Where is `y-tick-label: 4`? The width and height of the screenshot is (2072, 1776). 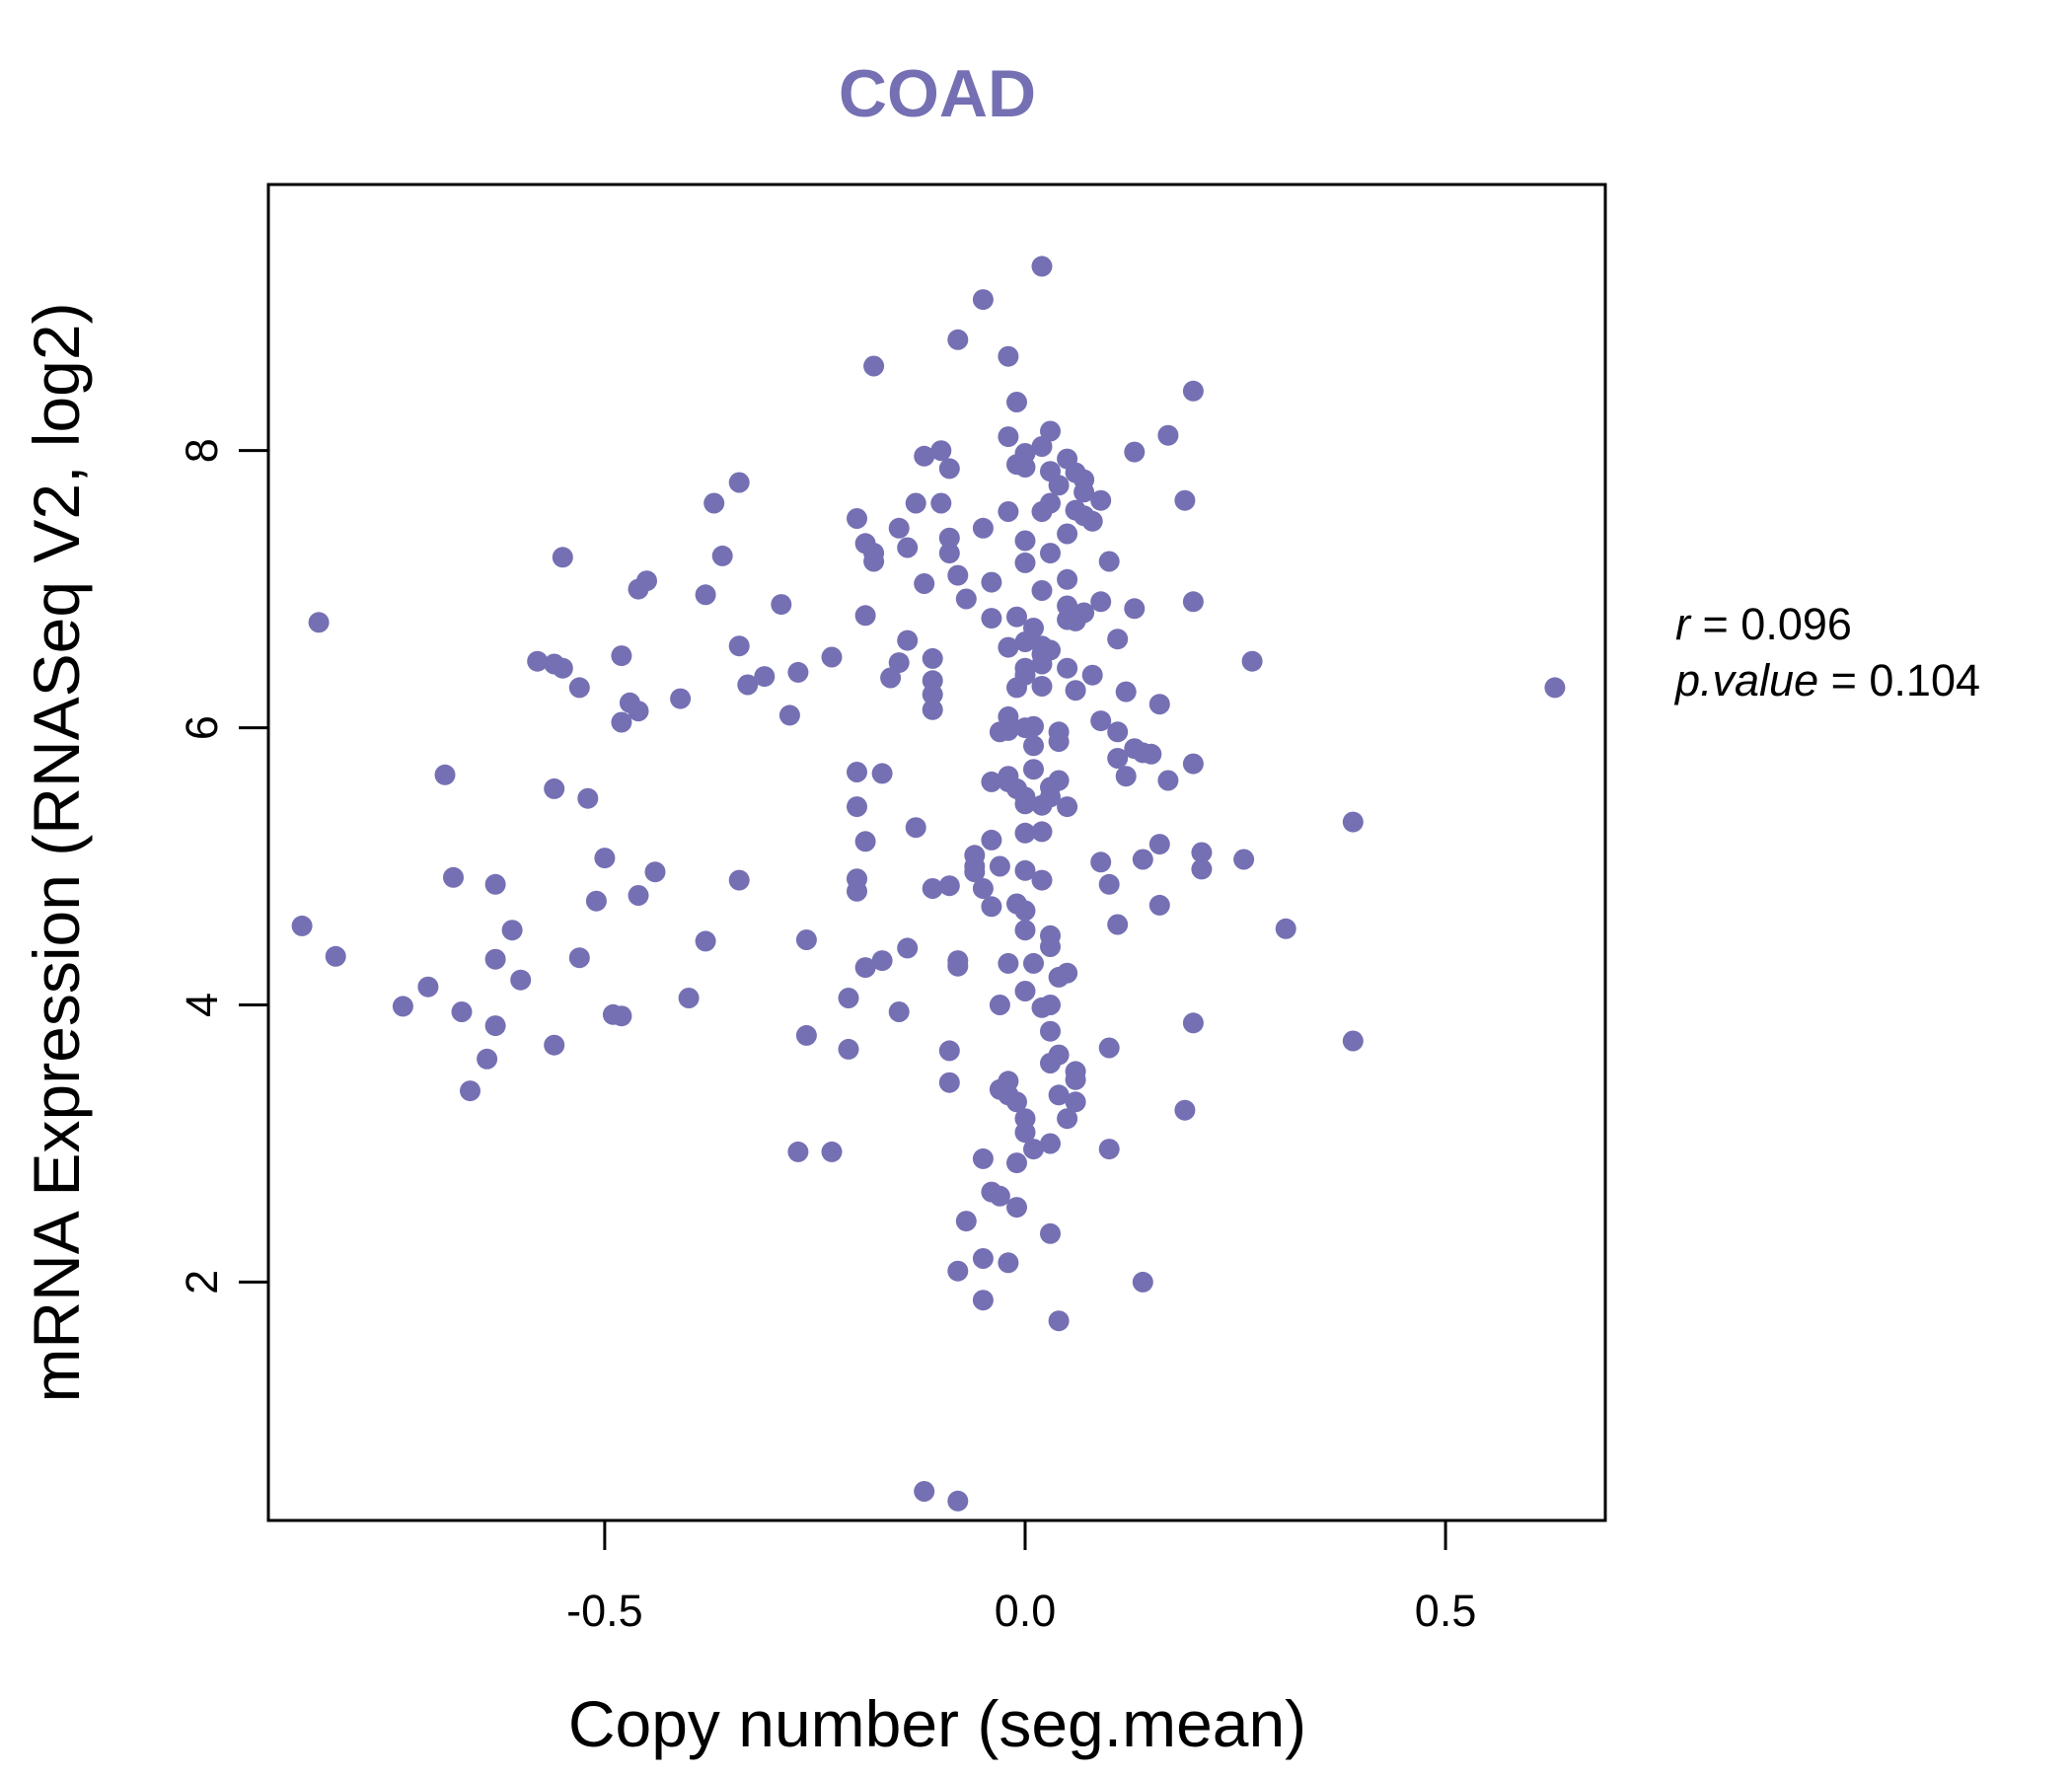 y-tick-label: 4 is located at coordinates (202, 1005).